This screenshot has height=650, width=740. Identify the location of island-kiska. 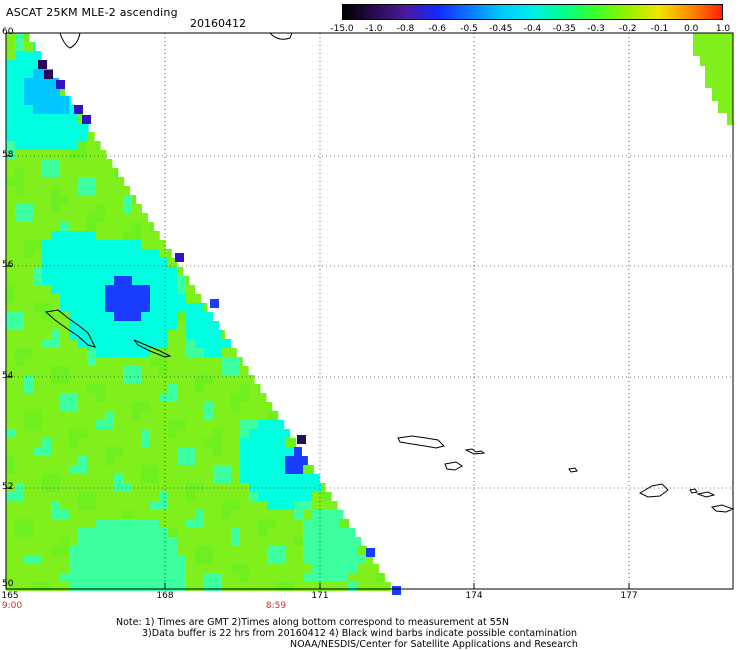
(653, 490).